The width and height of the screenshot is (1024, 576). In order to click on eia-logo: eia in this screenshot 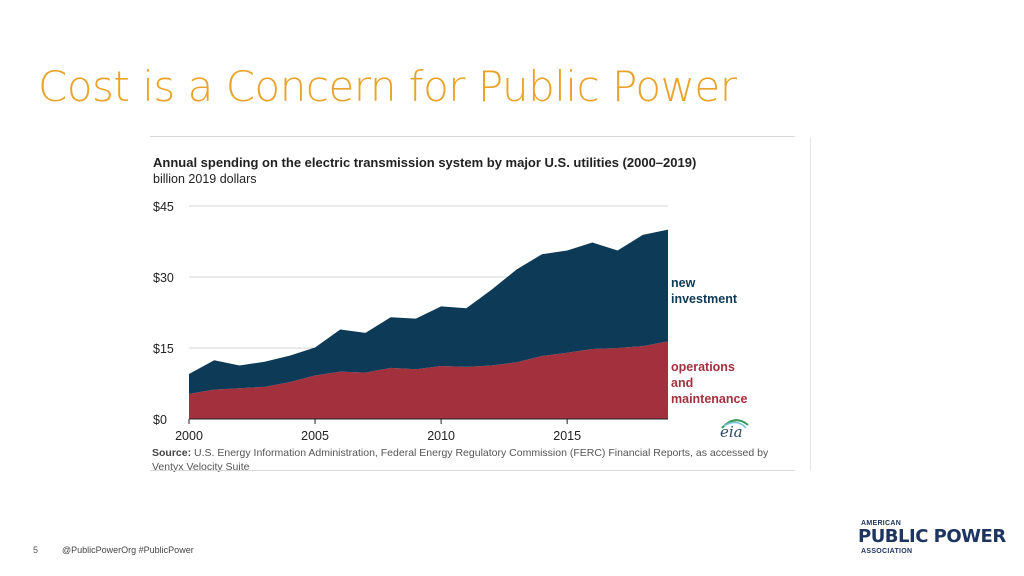, I will do `click(734, 430)`.